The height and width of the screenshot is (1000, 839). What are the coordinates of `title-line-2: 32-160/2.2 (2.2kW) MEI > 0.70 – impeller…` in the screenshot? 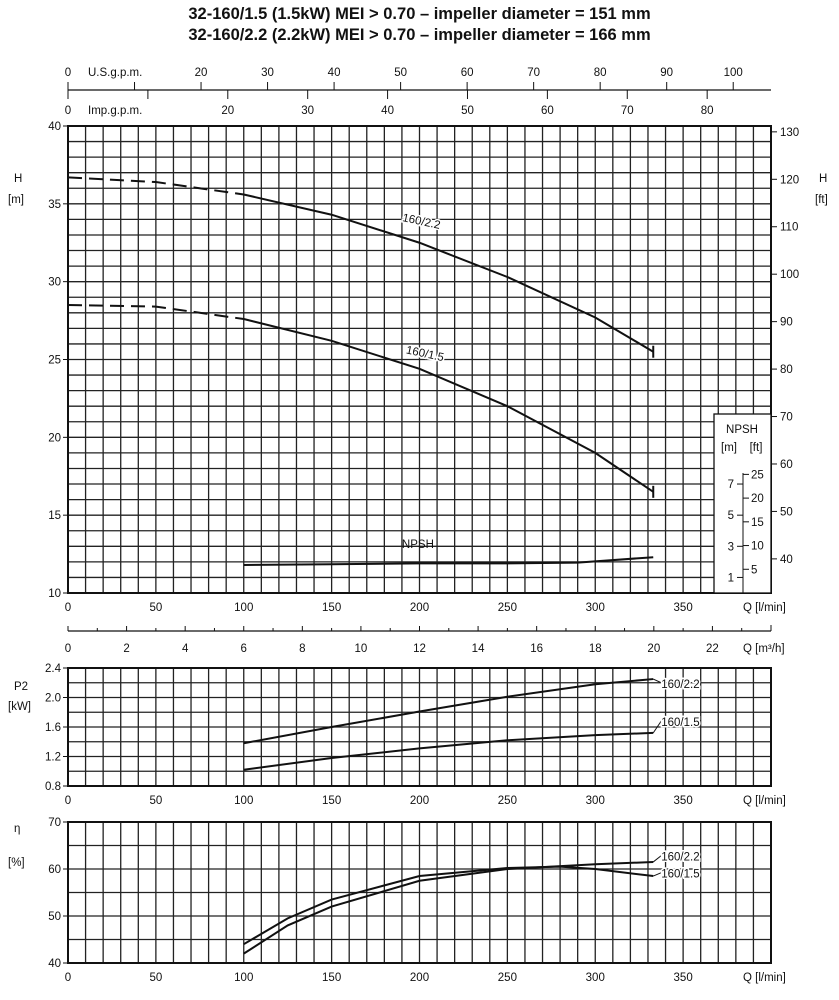 It's located at (419, 35).